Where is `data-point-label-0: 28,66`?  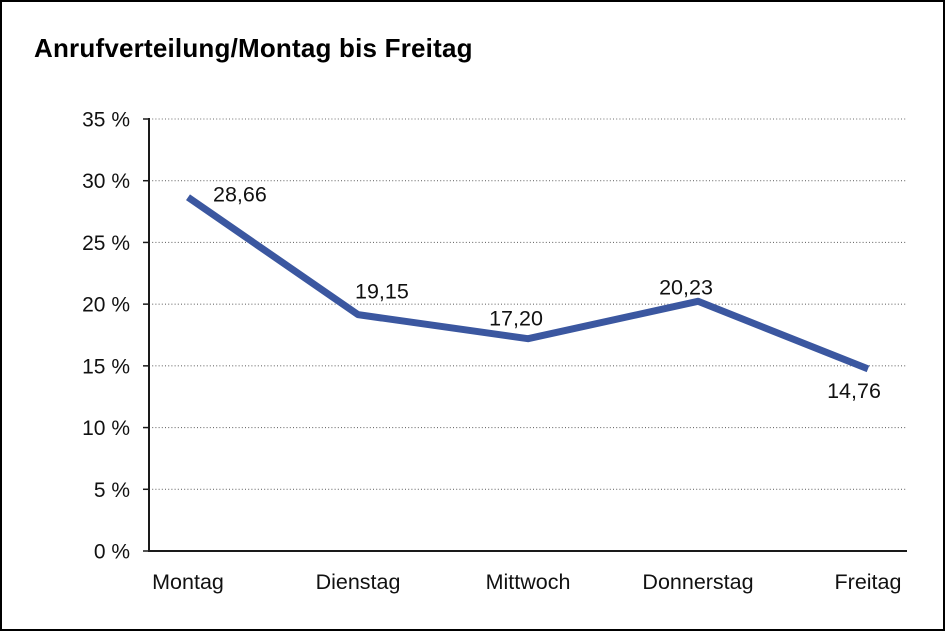 data-point-label-0: 28,66 is located at coordinates (240, 194).